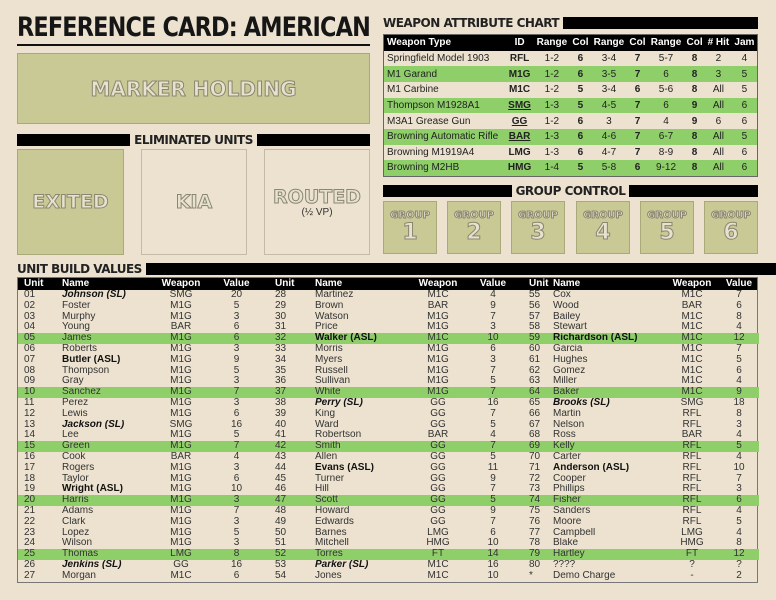  What do you see at coordinates (535, 295) in the screenshot?
I see `unit-id: 55` at bounding box center [535, 295].